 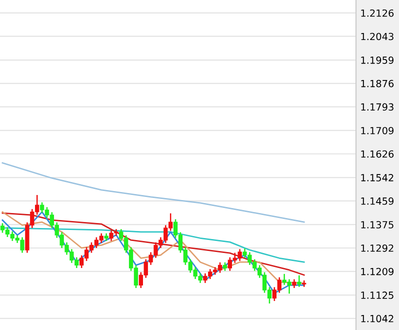 What do you see at coordinates (377, 107) in the screenshot?
I see `y-tick-label: 1.1793` at bounding box center [377, 107].